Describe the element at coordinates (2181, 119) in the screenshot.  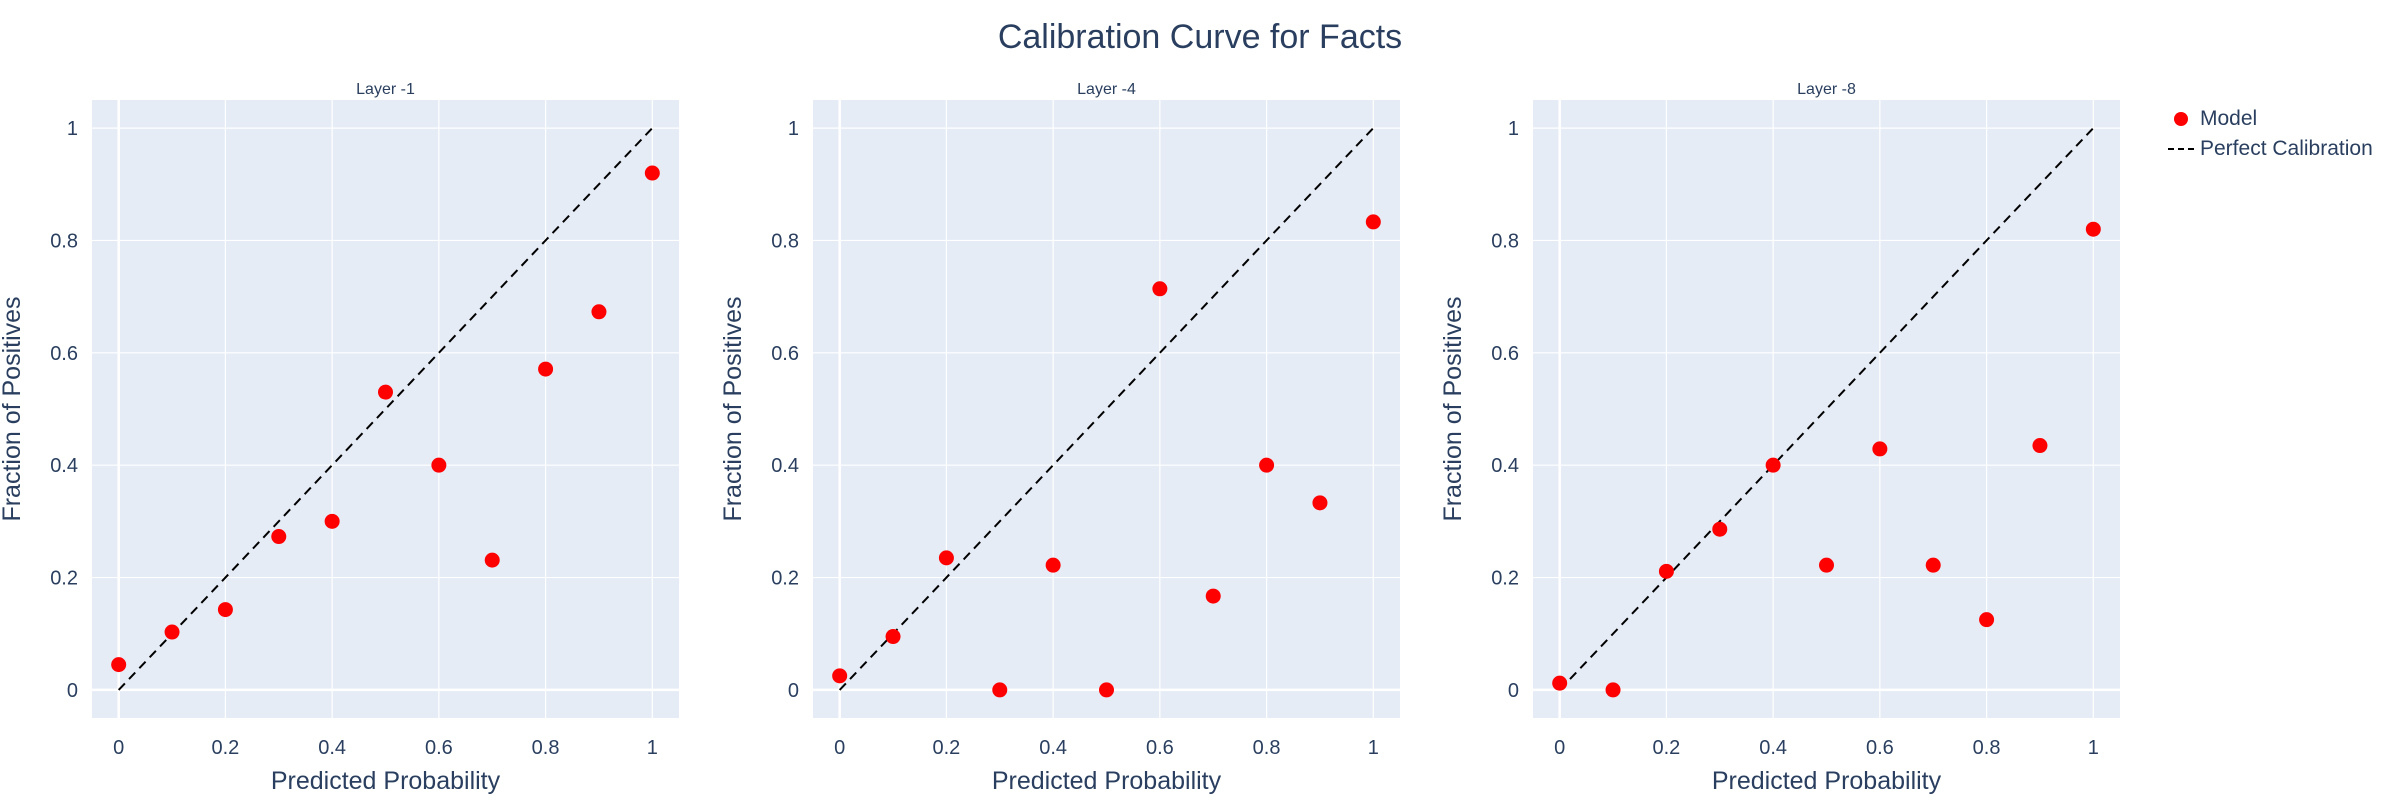
I see `legend-model-marker-icon` at that location.